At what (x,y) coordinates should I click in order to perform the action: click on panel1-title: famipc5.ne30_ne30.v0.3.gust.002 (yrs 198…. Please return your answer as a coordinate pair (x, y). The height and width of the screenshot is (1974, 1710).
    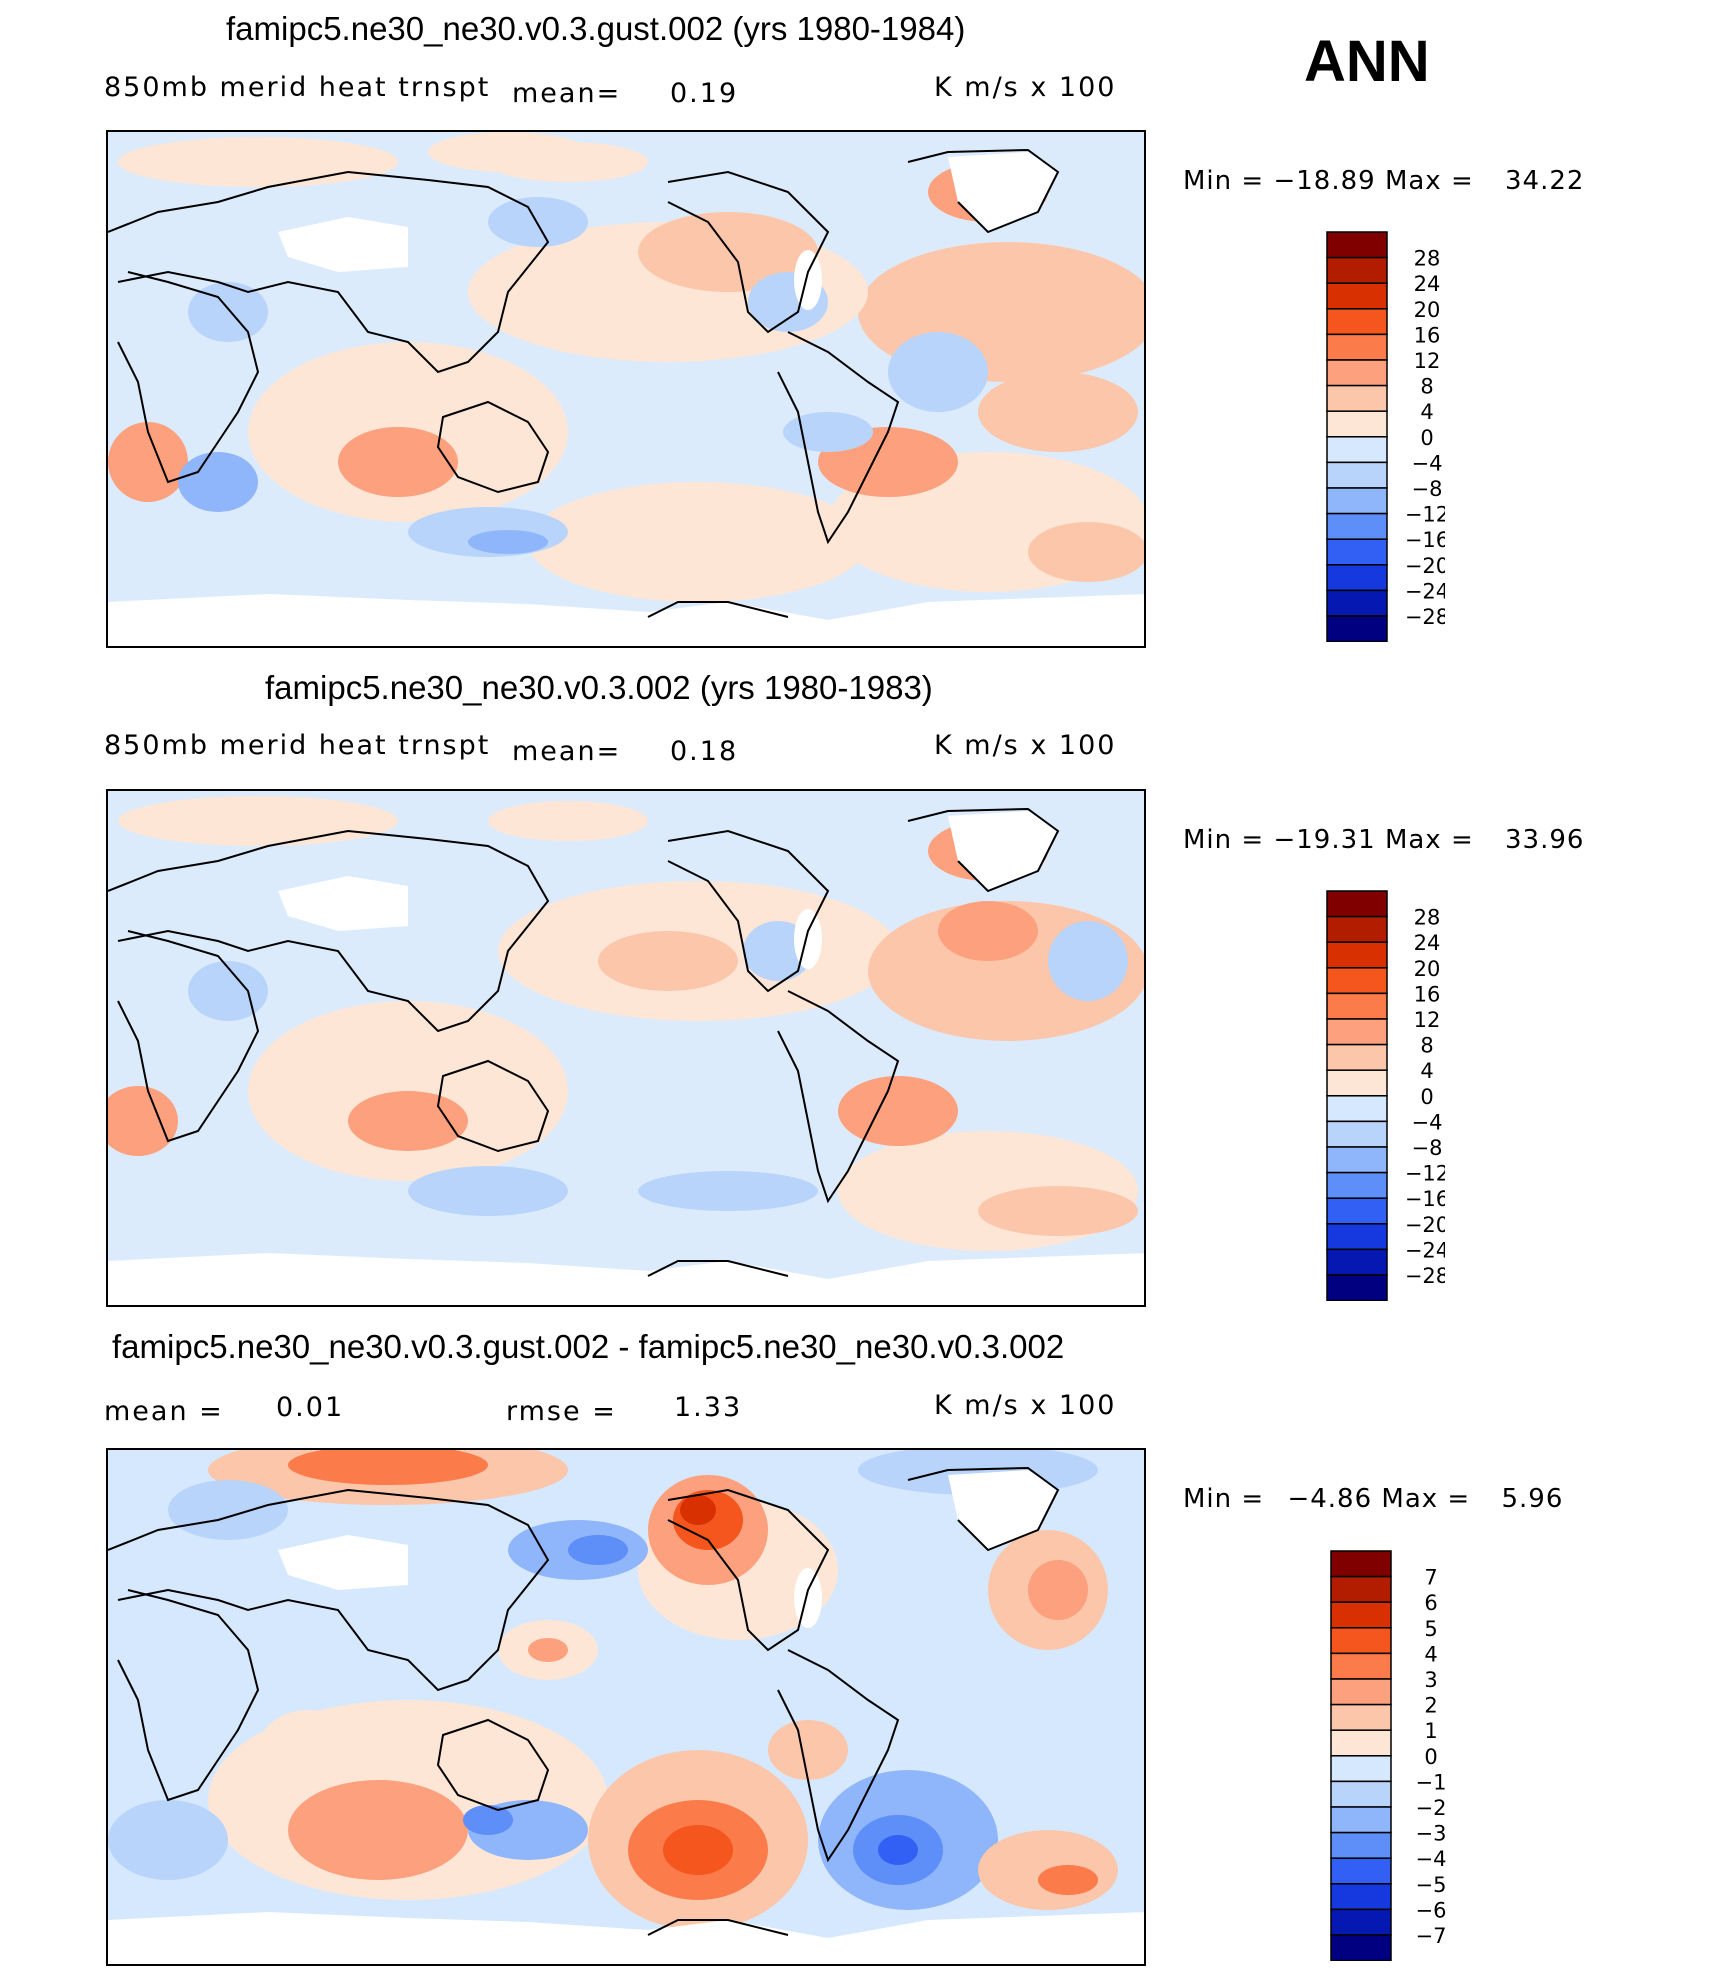
    Looking at the image, I should click on (596, 28).